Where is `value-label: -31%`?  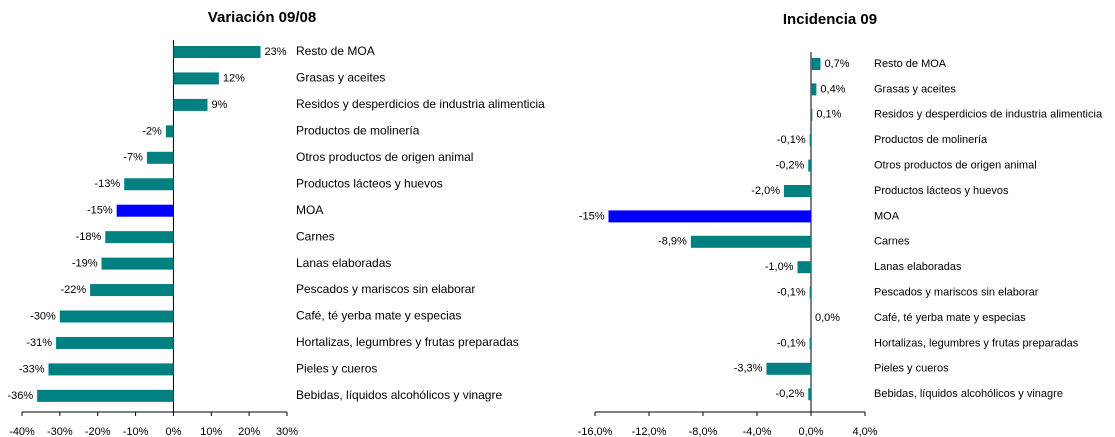 value-label: -31% is located at coordinates (39, 343).